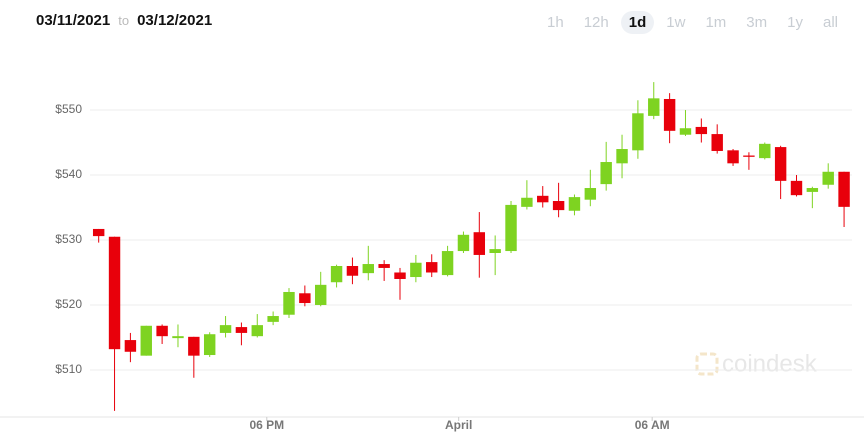 Image resolution: width=864 pixels, height=448 pixels. Describe the element at coordinates (707, 364) in the screenshot. I see `watermark-icon` at that location.